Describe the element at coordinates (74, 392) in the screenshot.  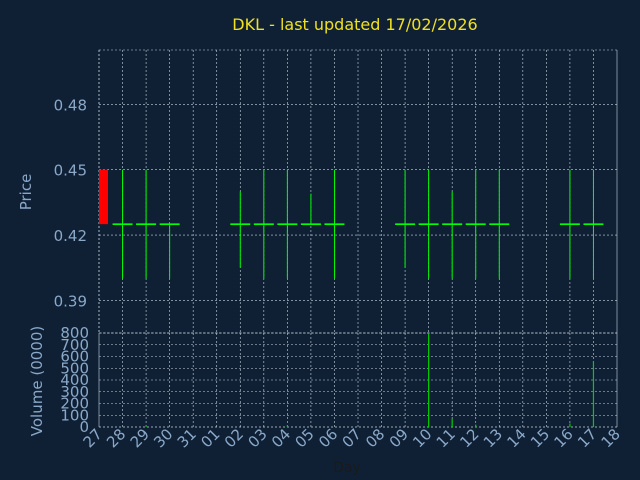
I see `volume-tick-label: 300` at that location.